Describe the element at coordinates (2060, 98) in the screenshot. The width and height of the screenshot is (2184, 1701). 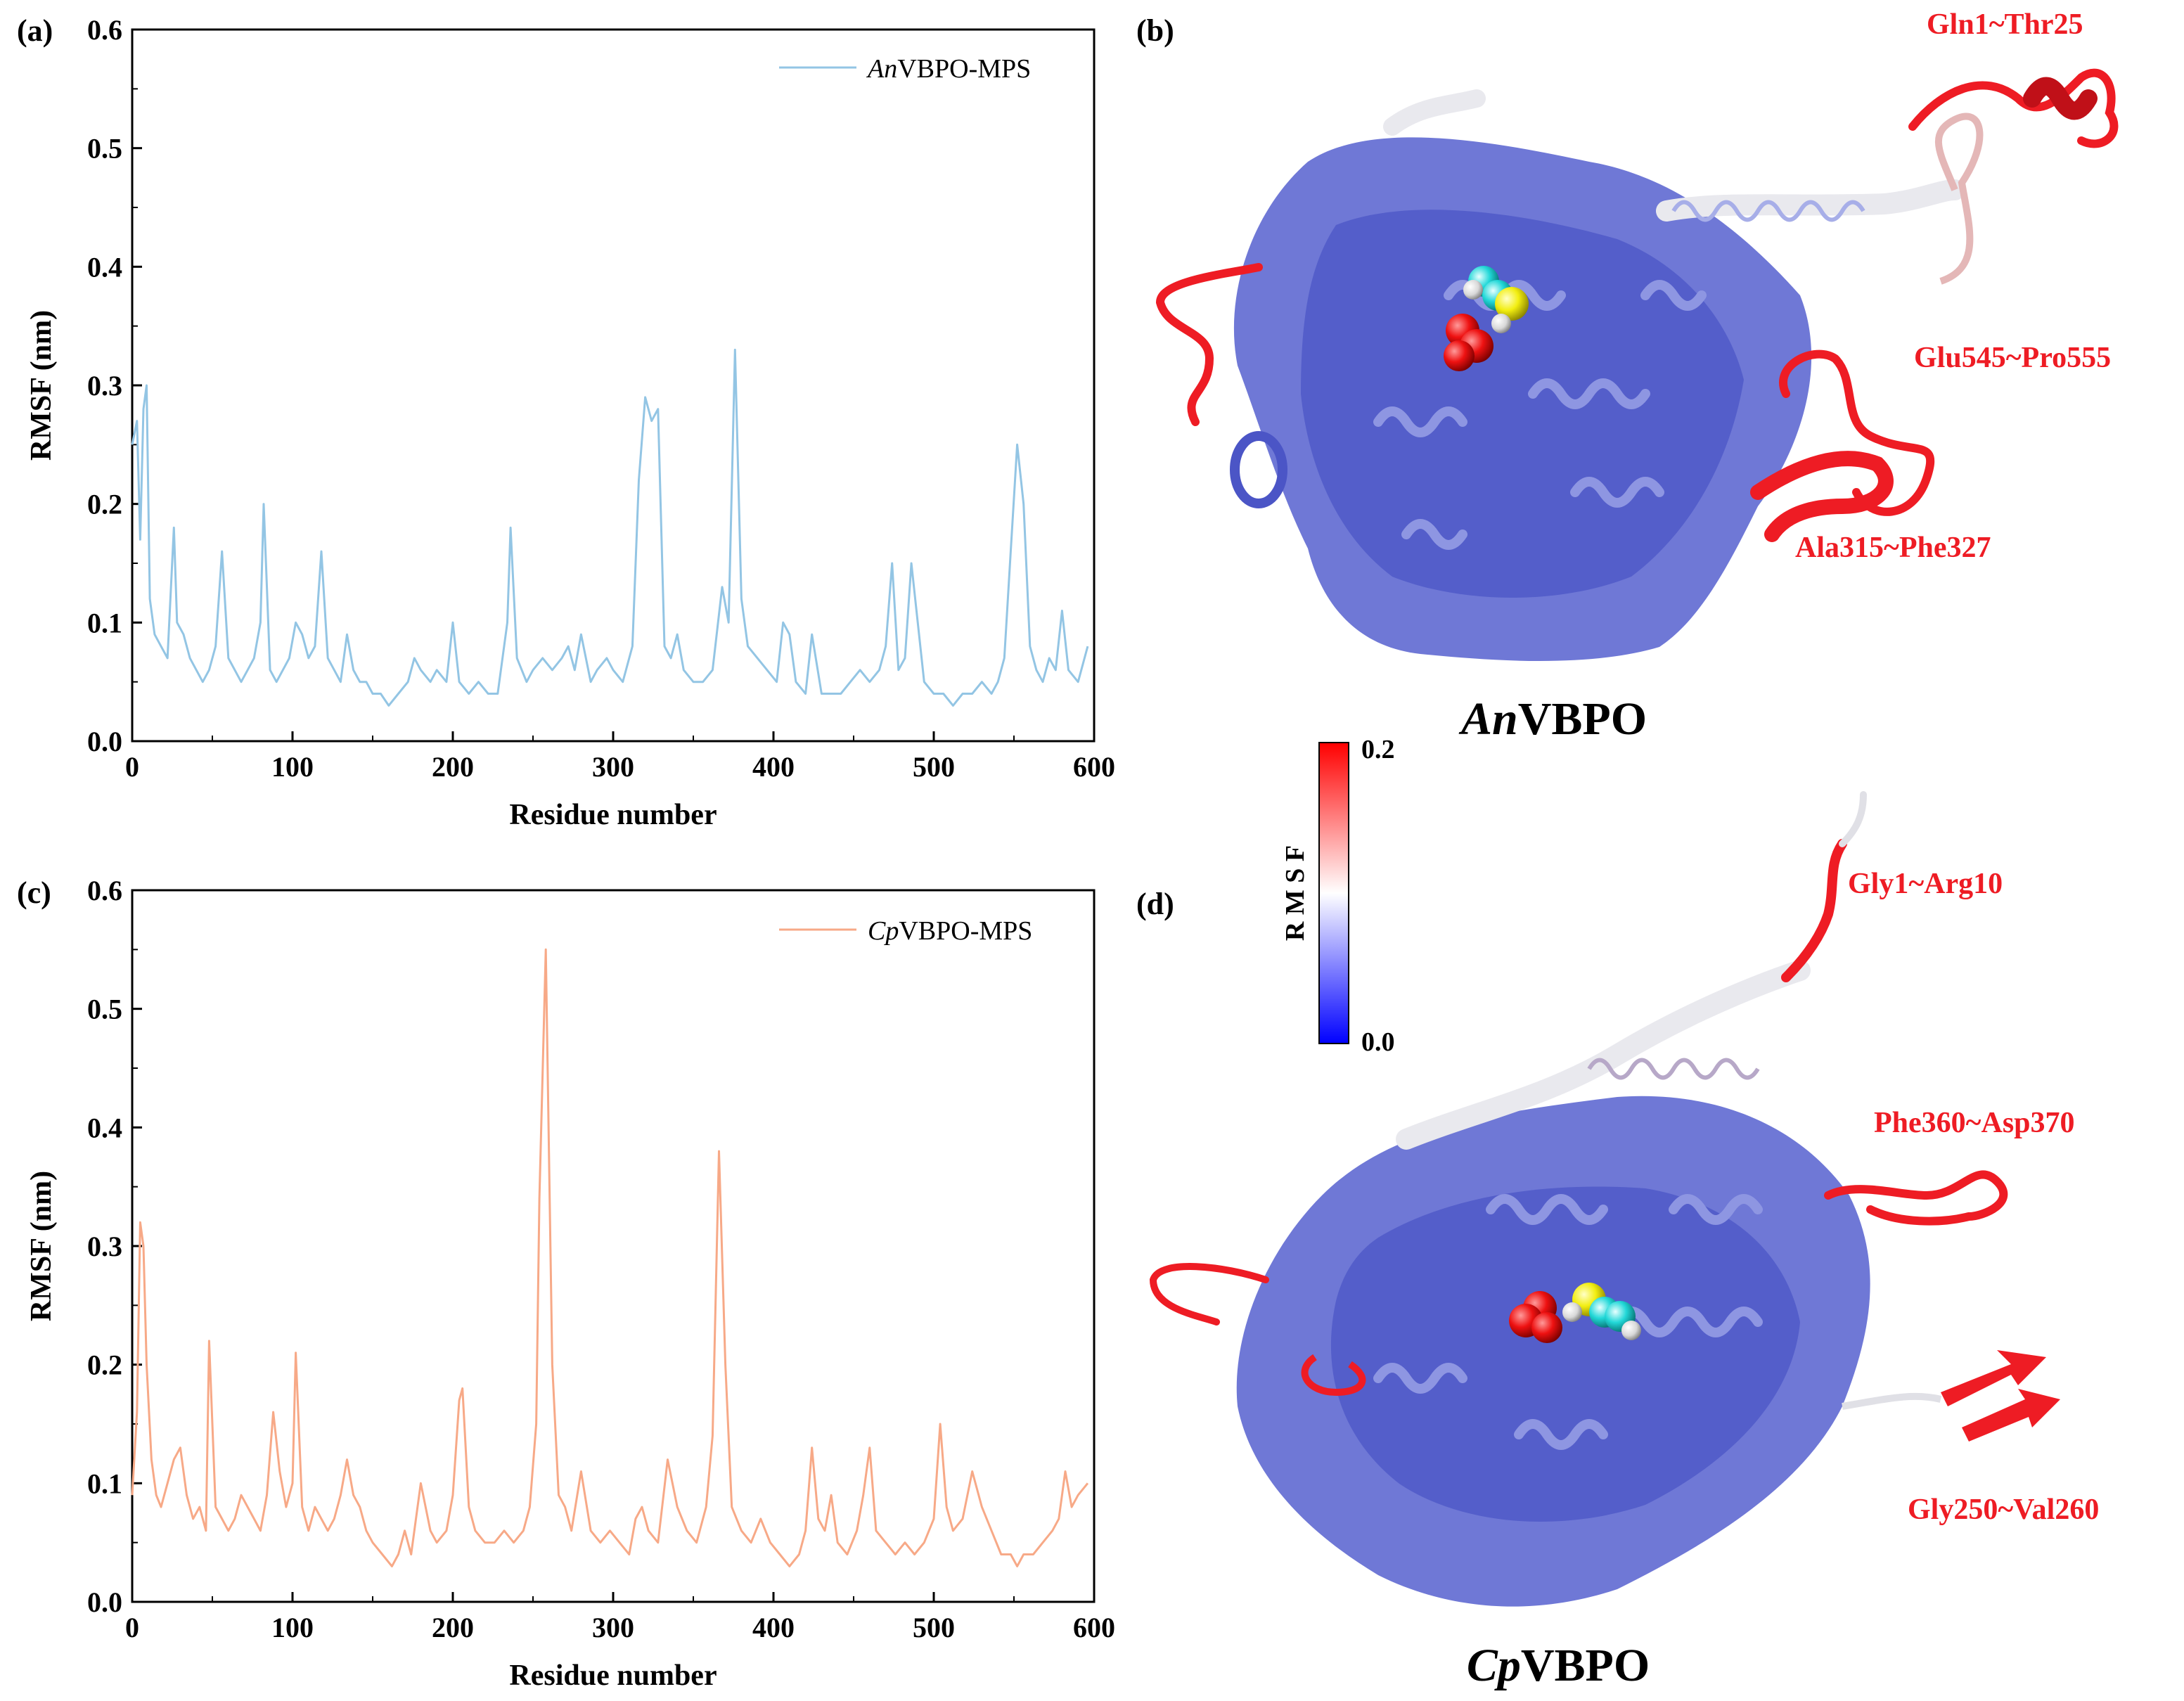
I see `an-region-gln1-helix` at that location.